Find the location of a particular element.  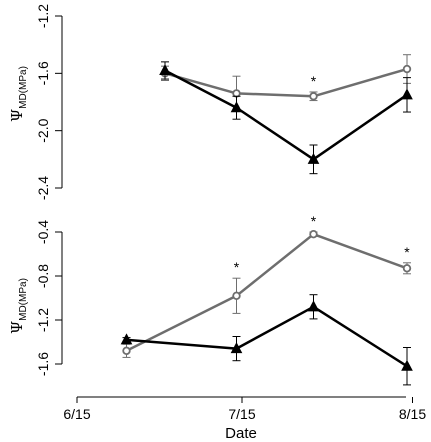

bottom-y-axis-label-main: Ψ is located at coordinates (17, 327).